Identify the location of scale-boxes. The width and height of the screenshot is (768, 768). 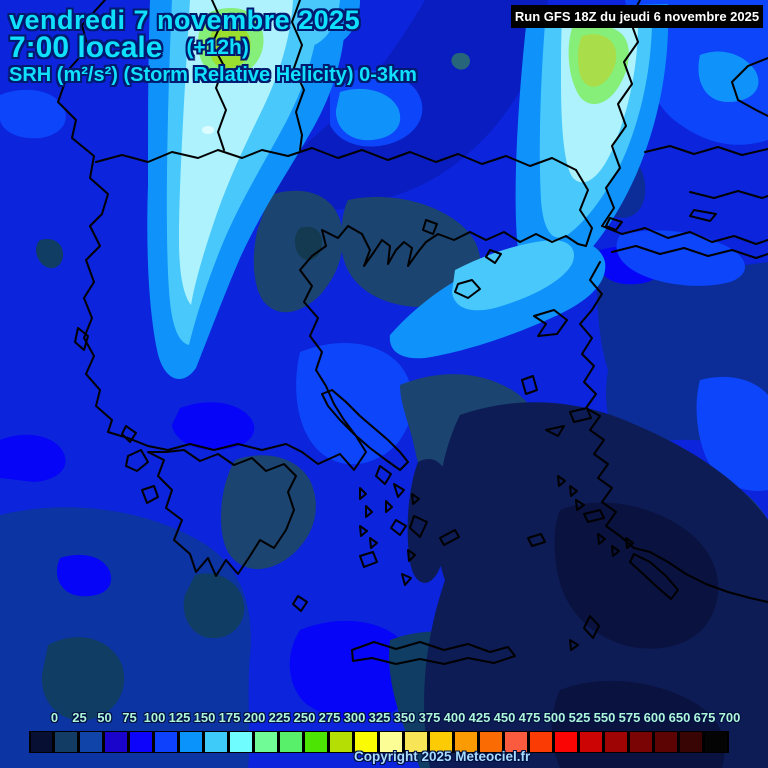
(379, 742).